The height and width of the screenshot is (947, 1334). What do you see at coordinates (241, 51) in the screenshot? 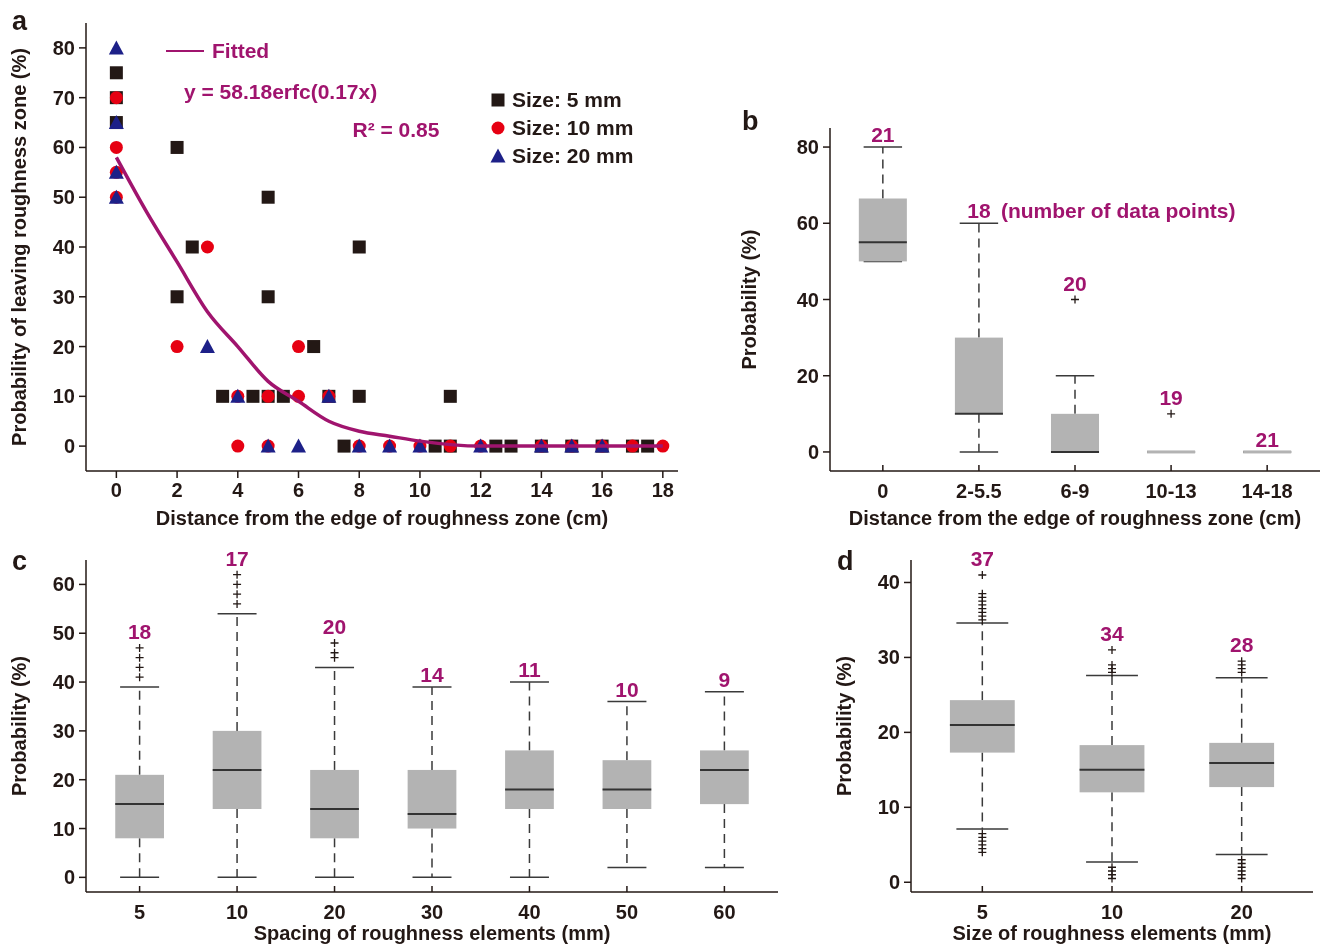
I see `legend-label: Fitted` at bounding box center [241, 51].